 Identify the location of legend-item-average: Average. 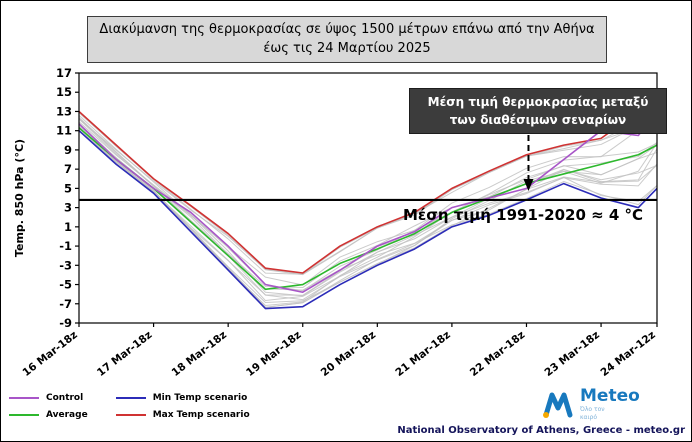
(48, 415).